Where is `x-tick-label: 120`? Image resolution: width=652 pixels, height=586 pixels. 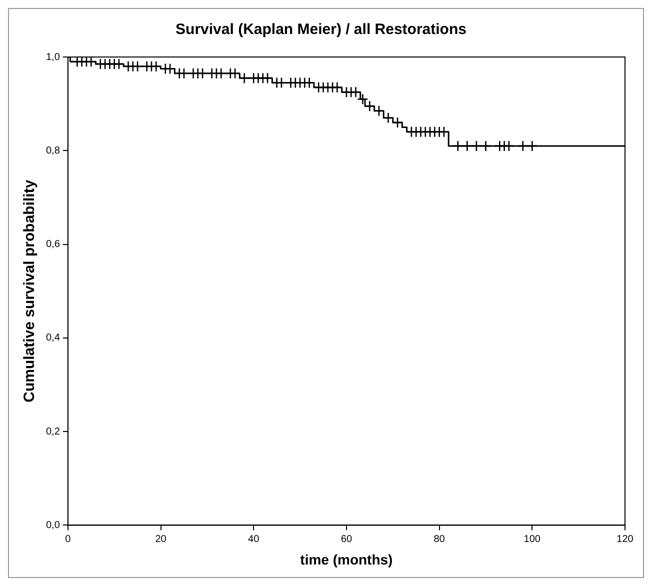
x-tick-label: 120 is located at coordinates (625, 539).